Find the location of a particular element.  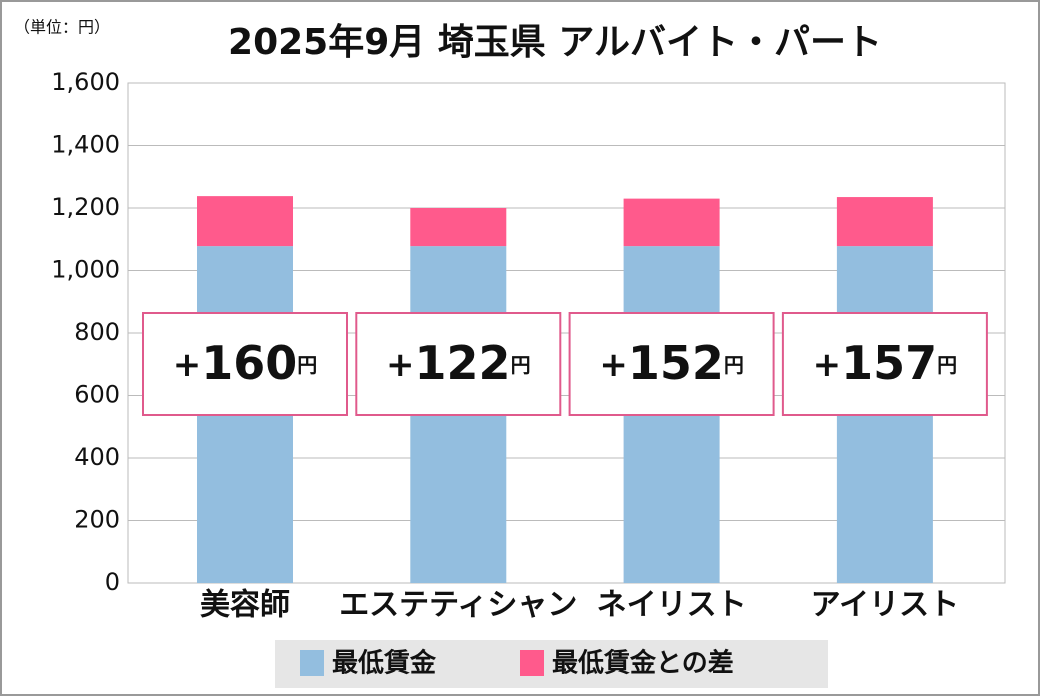

y-tick-label: 1,200 is located at coordinates (85, 207).